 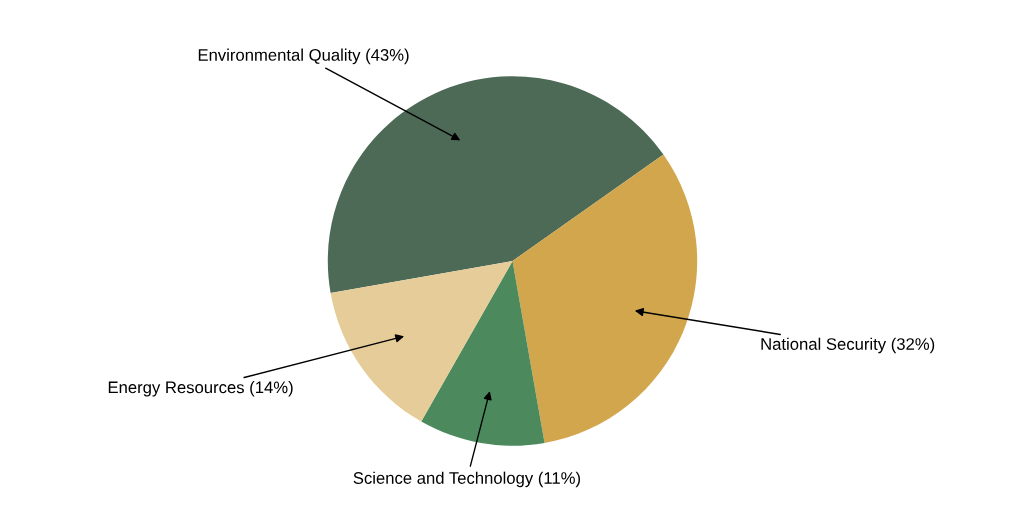 What do you see at coordinates (303, 56) in the screenshot?
I see `slice-label: Environmental Quality (43%)` at bounding box center [303, 56].